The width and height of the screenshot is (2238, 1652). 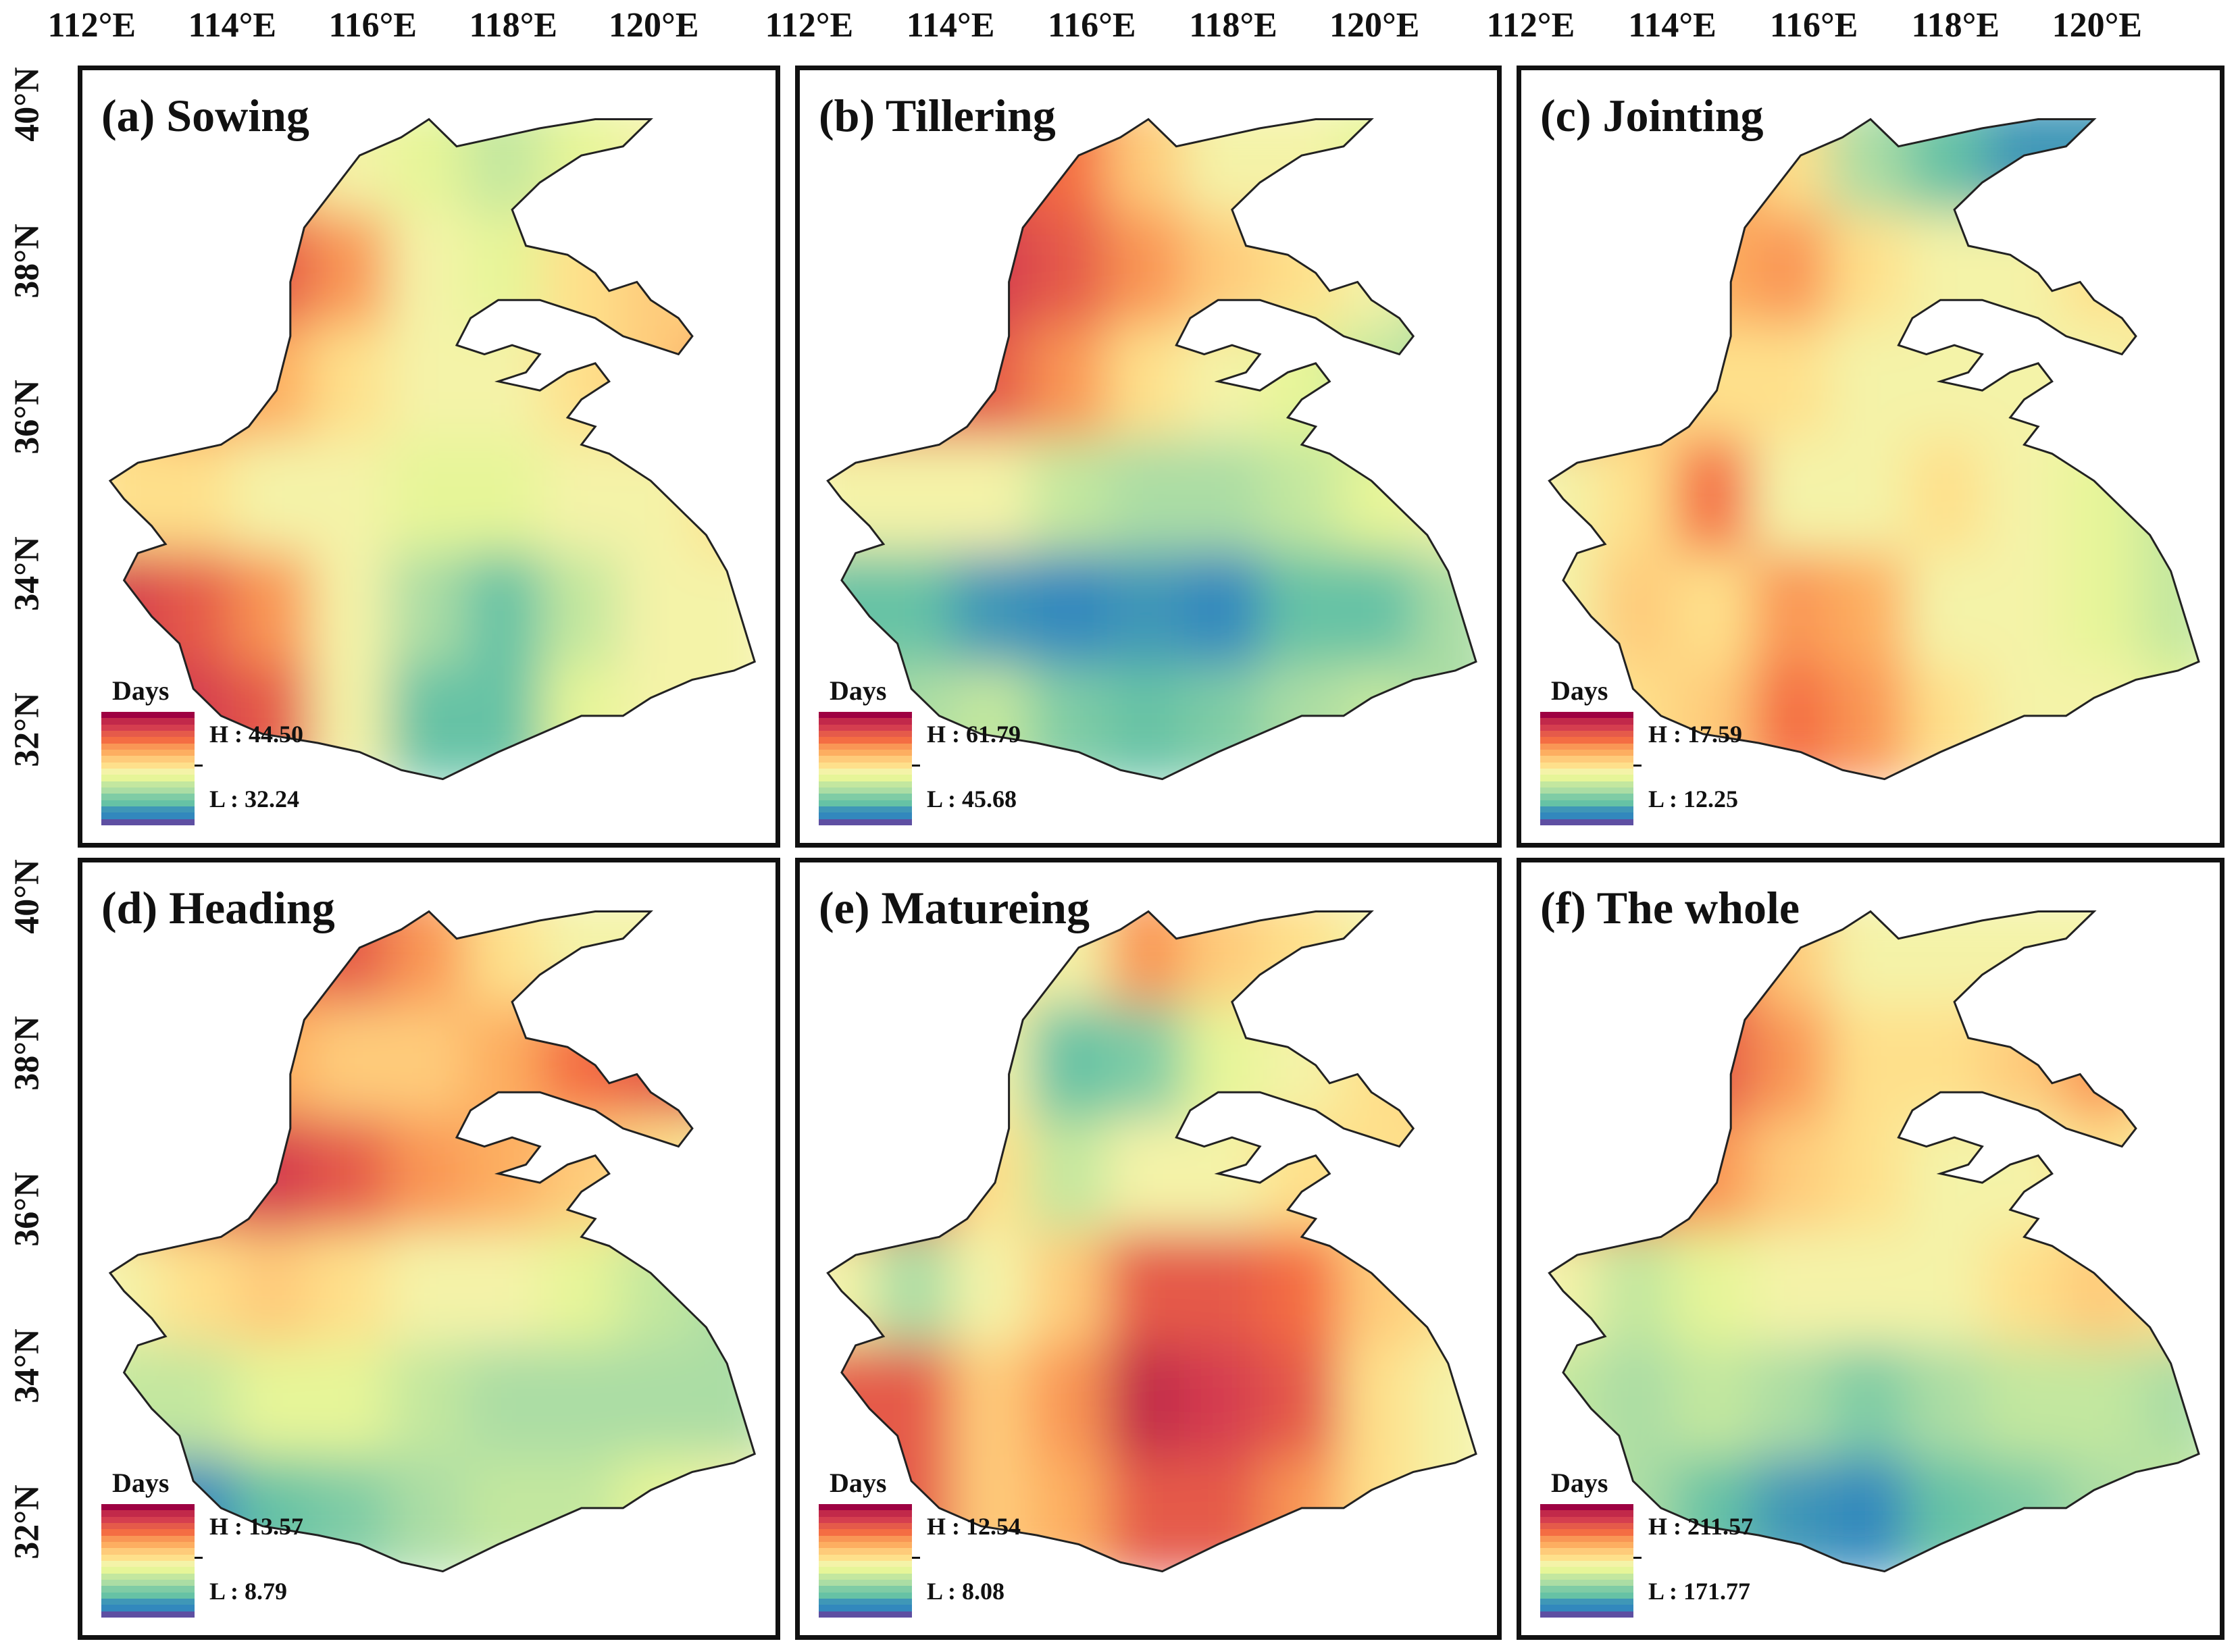 What do you see at coordinates (1092, 26) in the screenshot?
I see `longitude-tick-label: 116°E` at bounding box center [1092, 26].